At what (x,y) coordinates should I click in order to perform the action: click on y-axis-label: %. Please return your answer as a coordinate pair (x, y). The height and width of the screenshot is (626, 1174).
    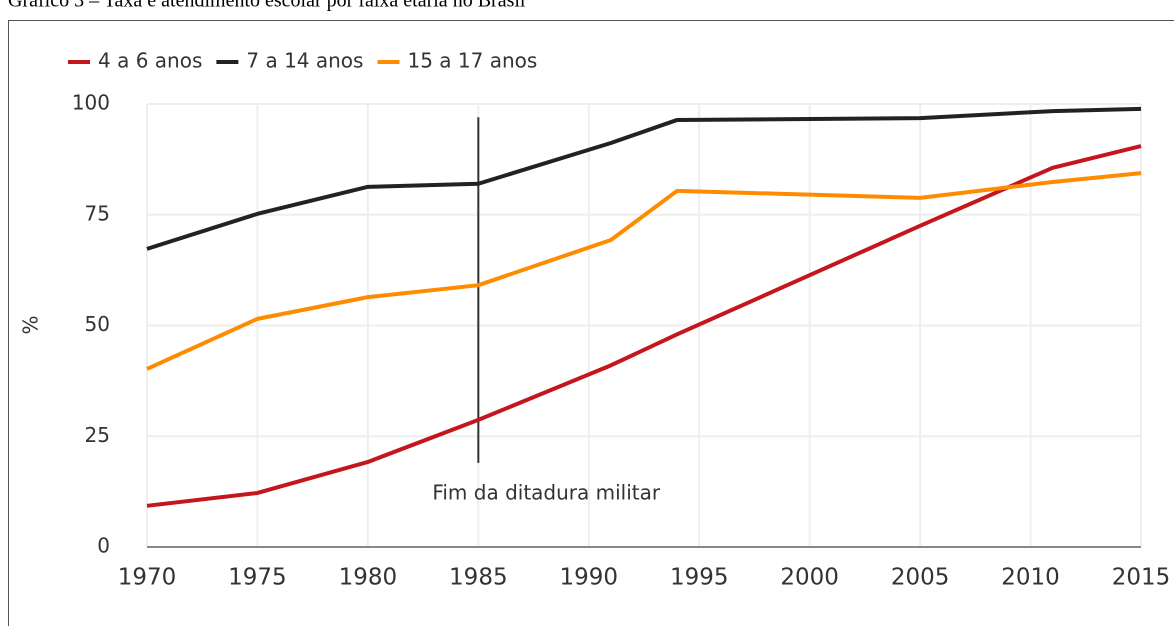
    Looking at the image, I should click on (31, 324).